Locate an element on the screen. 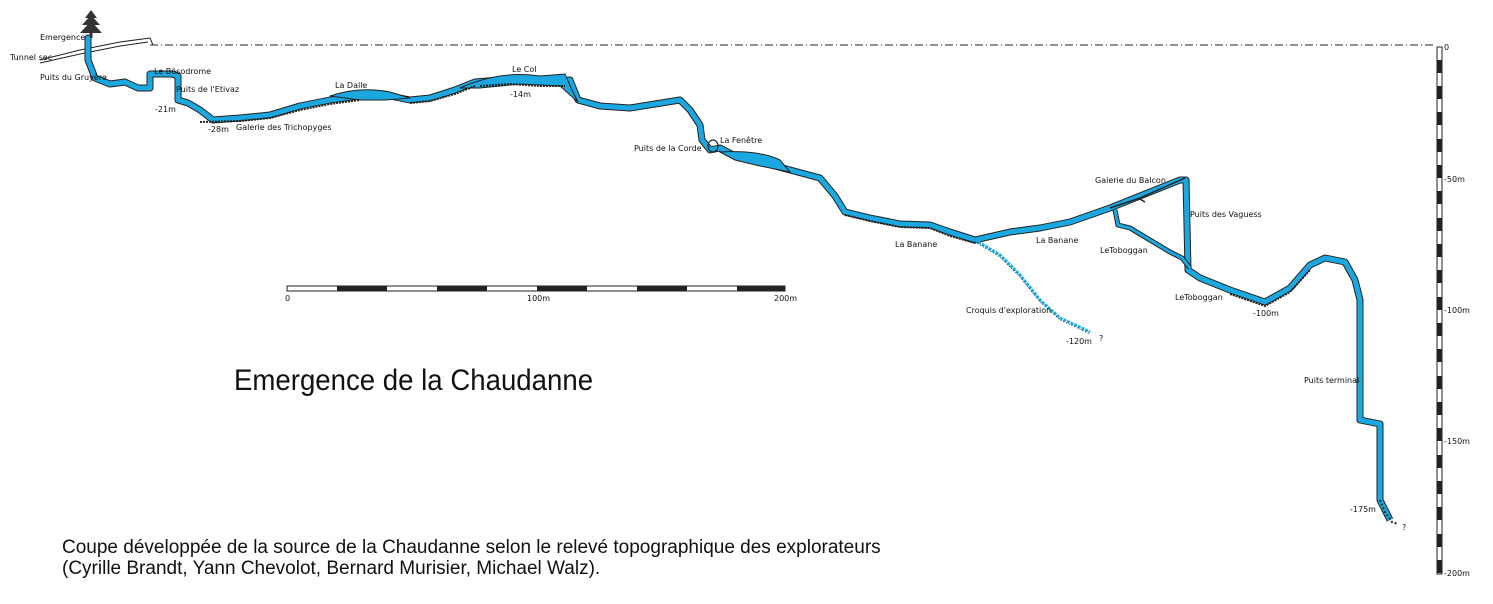 This screenshot has width=1493, height=604. label-le-toboggan-2: LeToboggan is located at coordinates (1199, 297).